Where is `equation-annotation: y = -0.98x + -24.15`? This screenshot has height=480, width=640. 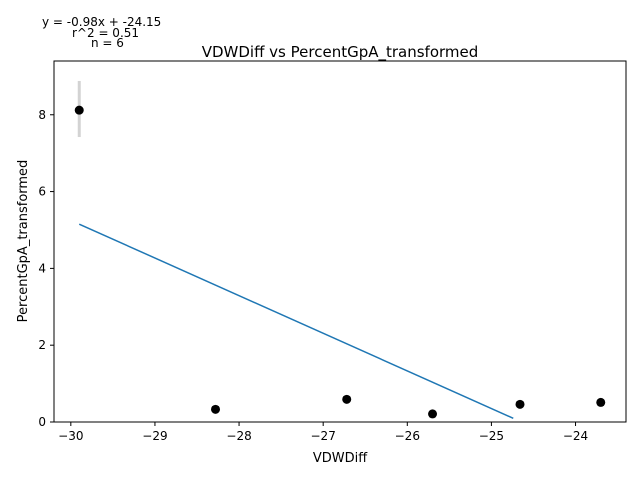 equation-annotation: y = -0.98x + -24.15 is located at coordinates (101, 22).